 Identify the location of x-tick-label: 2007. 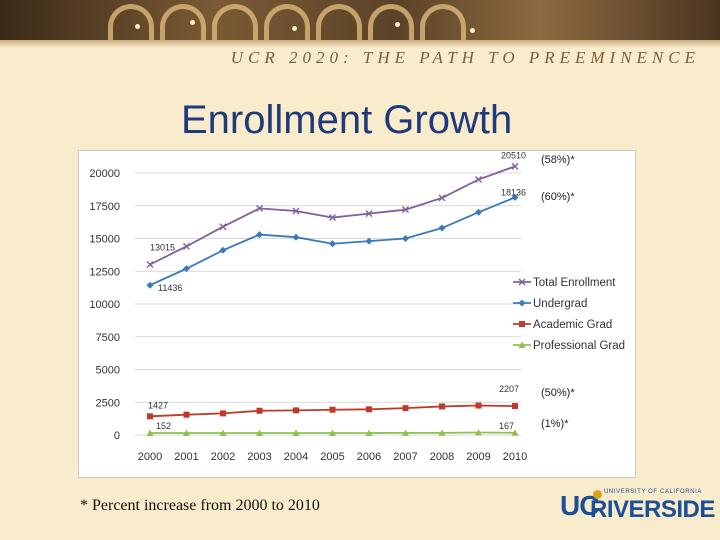
(405, 457).